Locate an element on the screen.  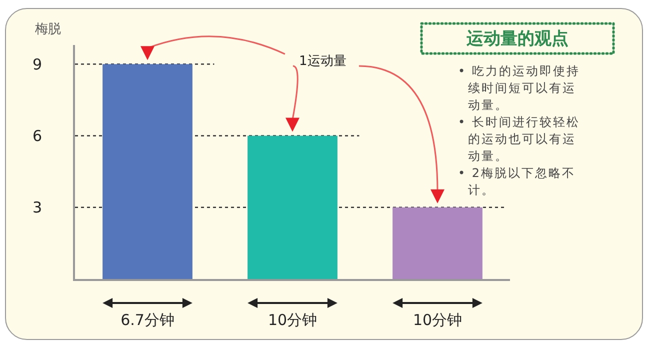
annotation: 1运动量 is located at coordinates (322, 61).